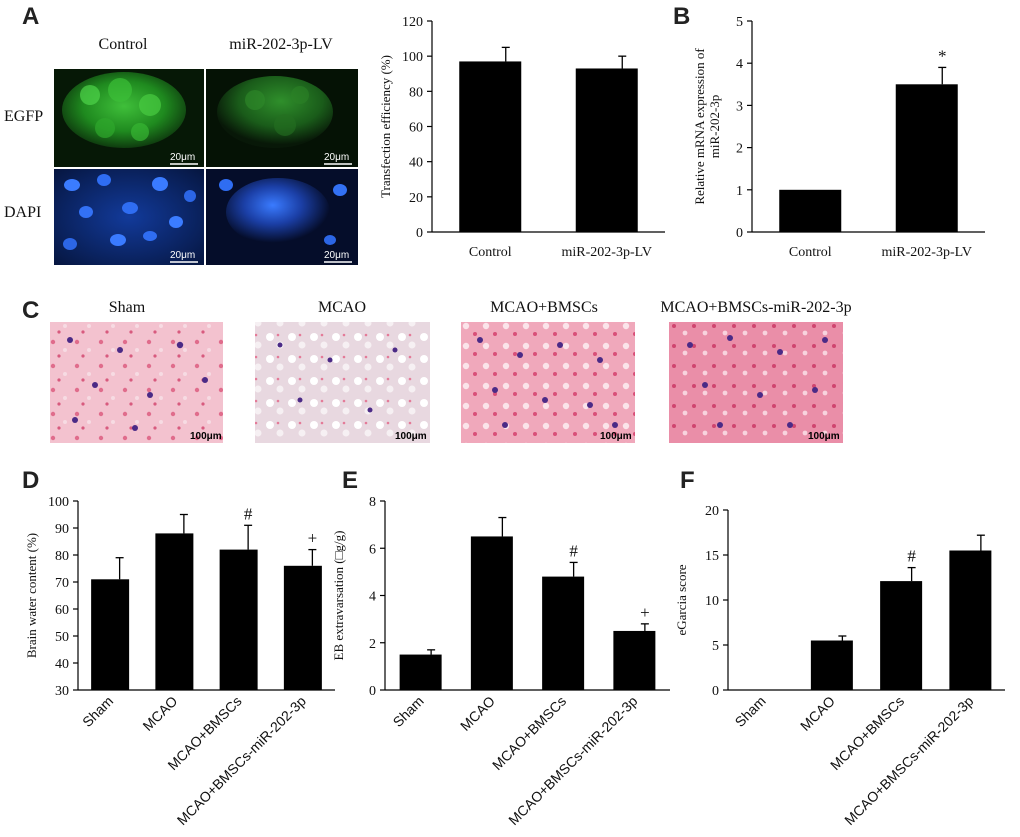 The image size is (1020, 837). What do you see at coordinates (824, 436) in the screenshot?
I see `scale-he-mcao-bmscs-mir: 100μm` at bounding box center [824, 436].